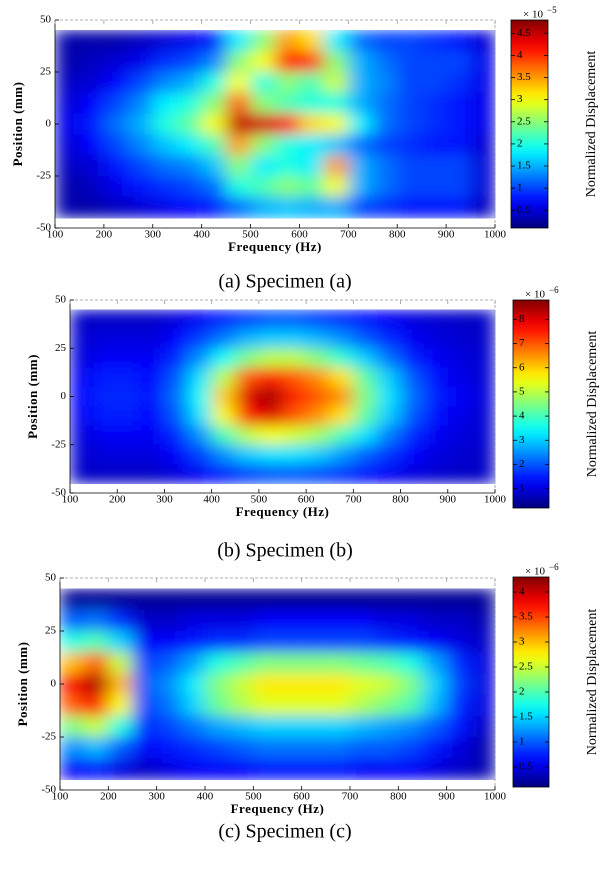 Image resolution: width=608 pixels, height=872 pixels. Describe the element at coordinates (554, 290) in the screenshot. I see `colorbar-exponent: −6` at that location.